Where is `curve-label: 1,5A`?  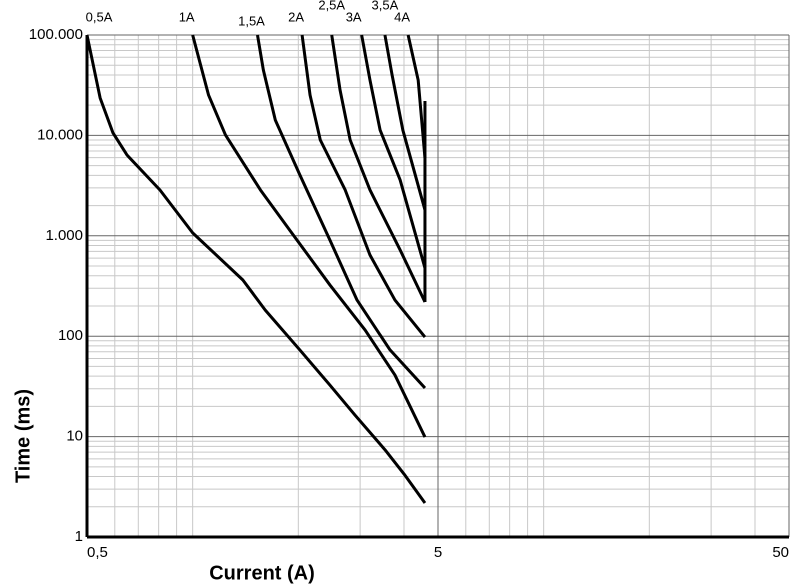
curve-label: 1,5A is located at coordinates (251, 20).